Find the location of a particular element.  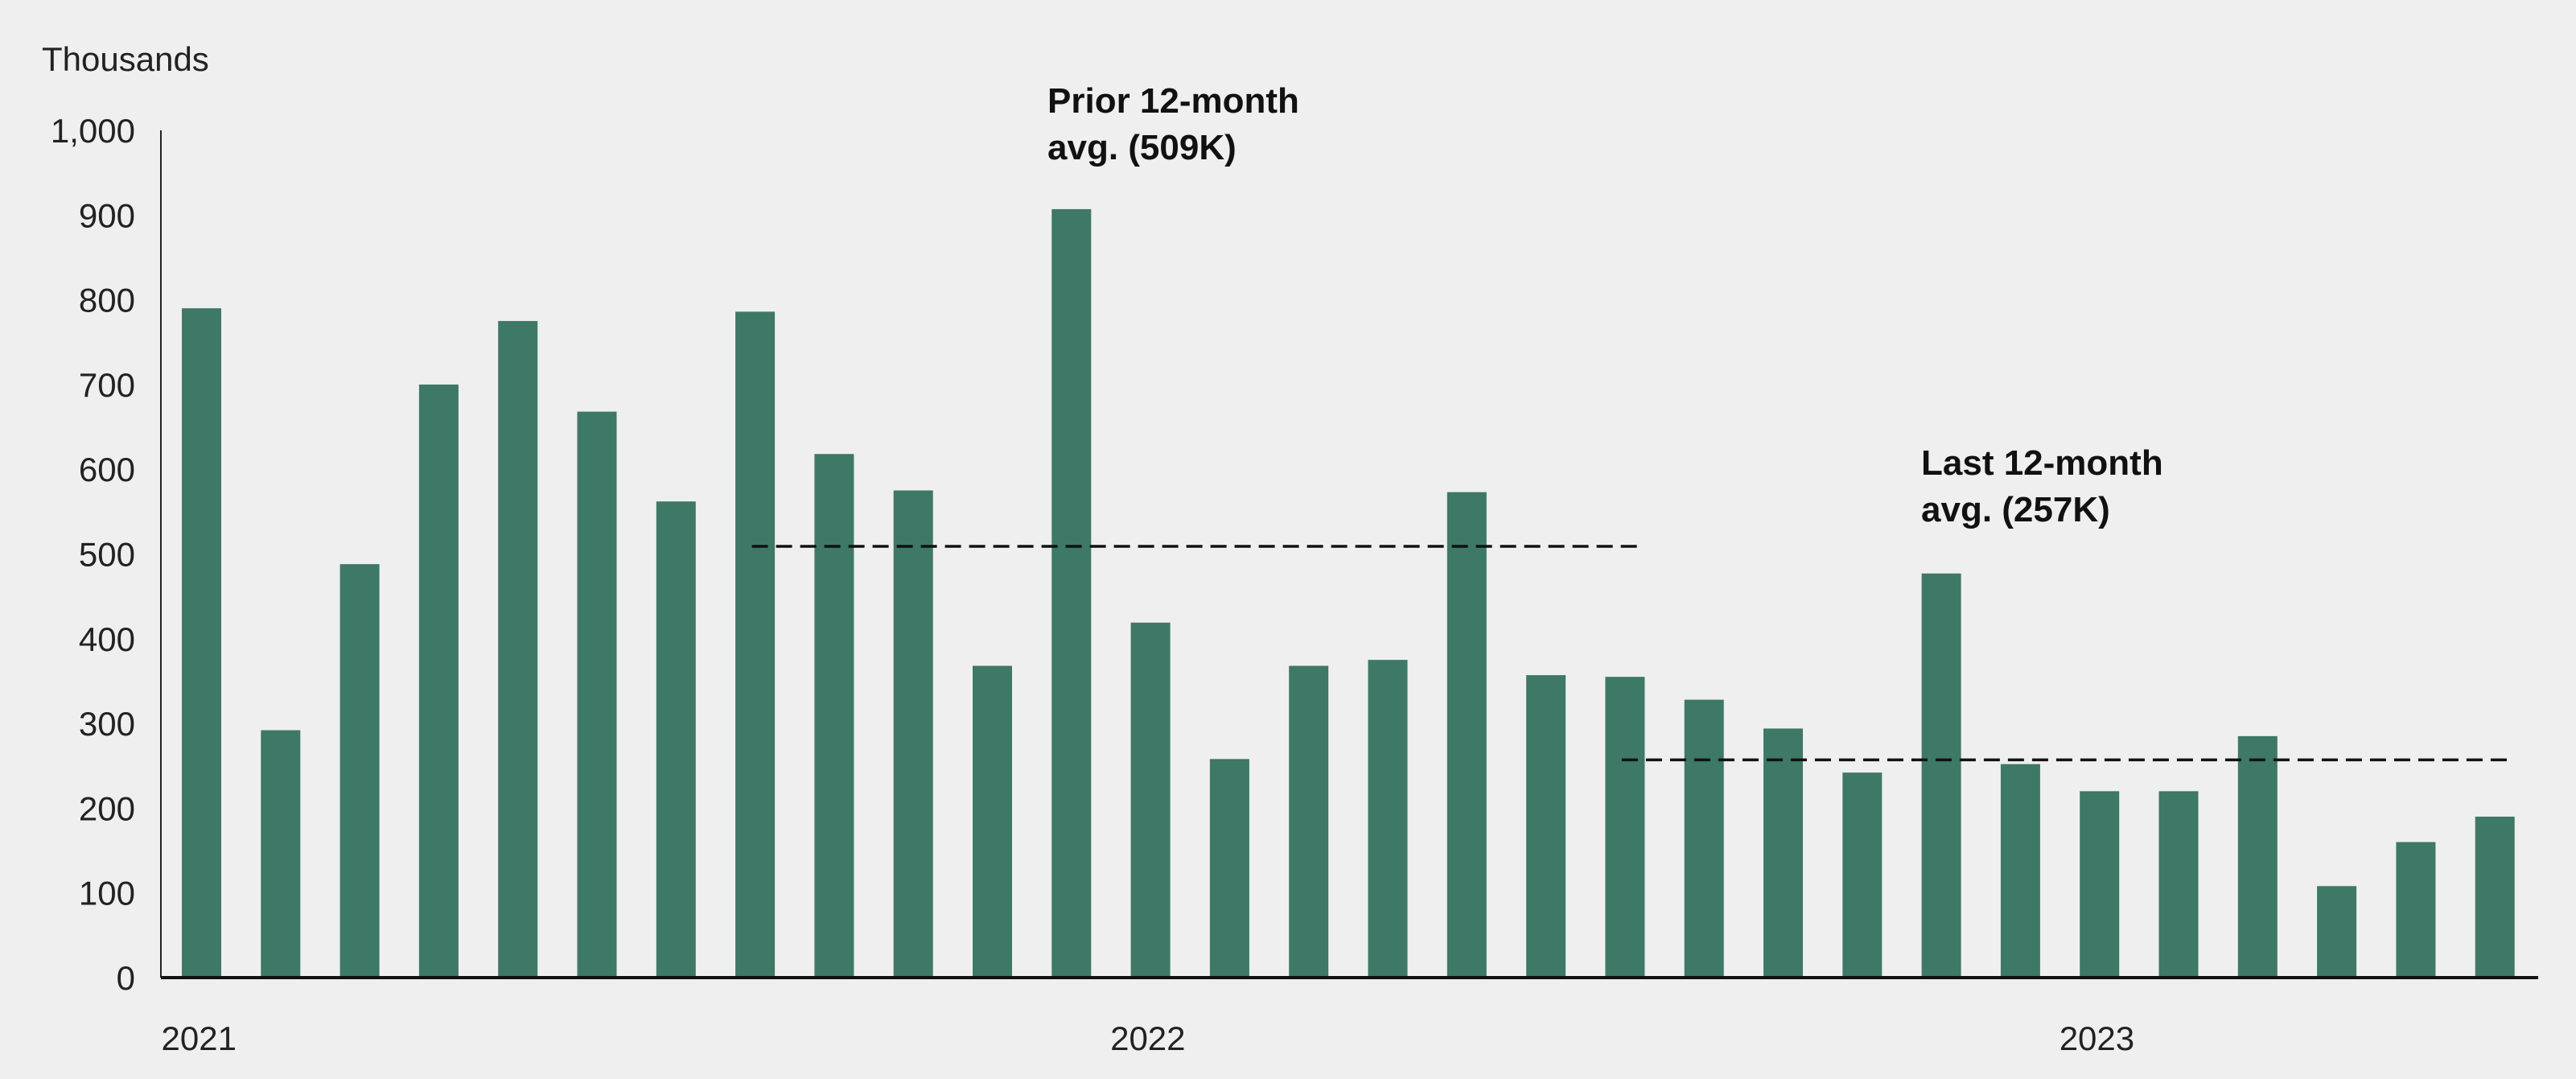

x-axis-ticks: 2021 2022 2023 is located at coordinates (1148, 1038).